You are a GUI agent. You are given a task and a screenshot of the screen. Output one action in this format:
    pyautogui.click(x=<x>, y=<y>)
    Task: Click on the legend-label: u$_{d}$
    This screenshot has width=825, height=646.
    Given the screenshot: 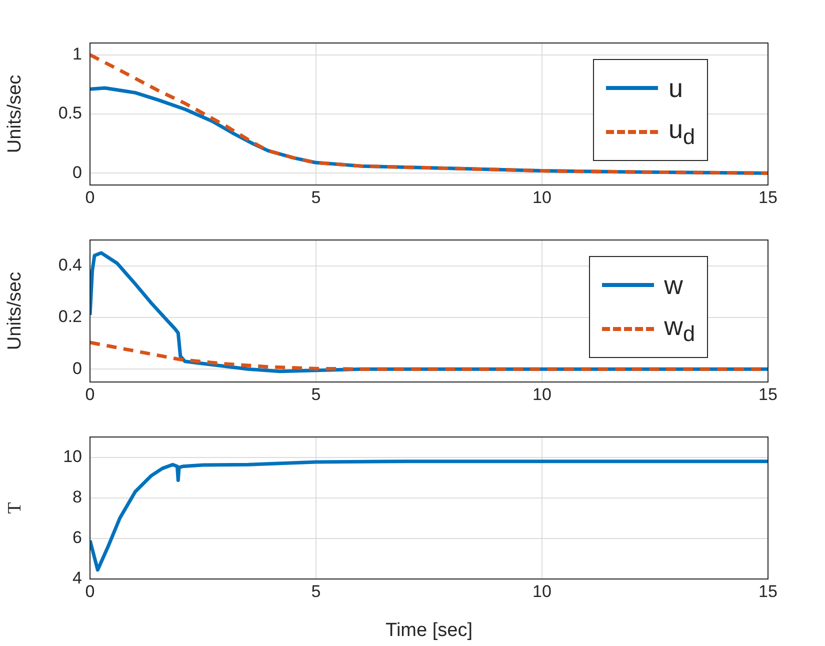 What is the action you would take?
    pyautogui.click(x=681, y=132)
    